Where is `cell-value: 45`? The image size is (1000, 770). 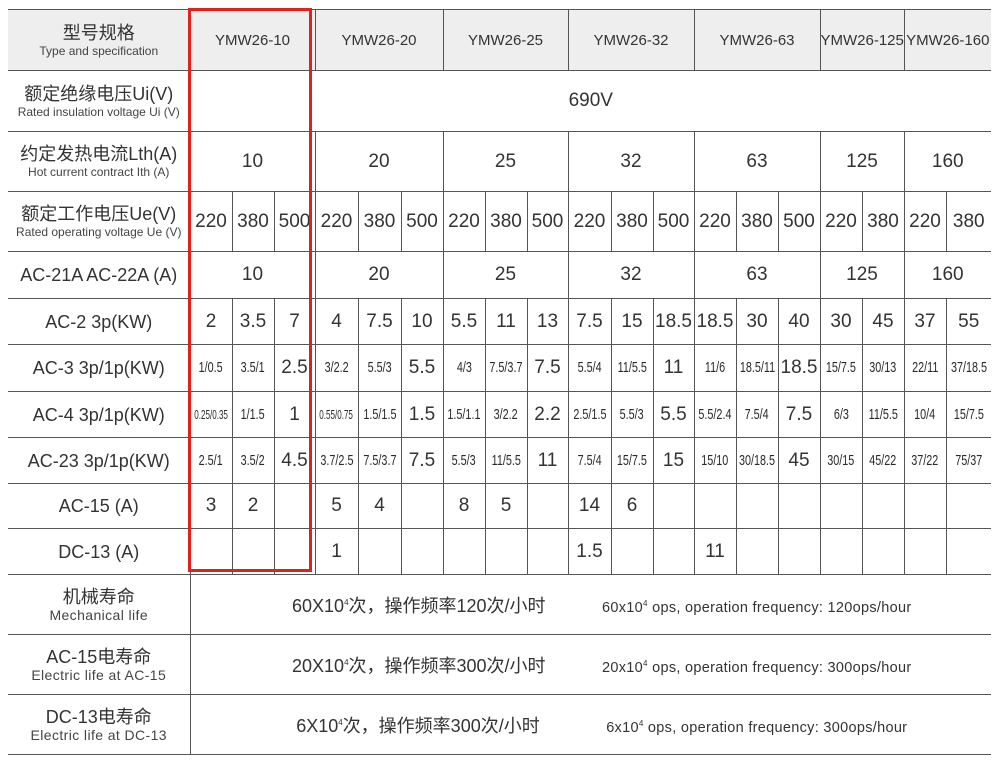
cell-value: 45 is located at coordinates (883, 321).